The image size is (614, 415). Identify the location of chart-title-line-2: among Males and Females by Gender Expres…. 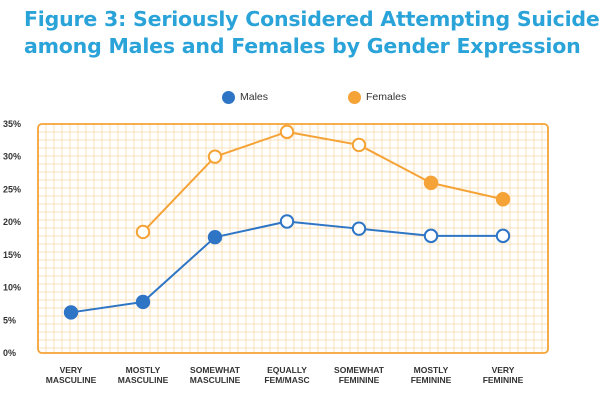
(302, 46).